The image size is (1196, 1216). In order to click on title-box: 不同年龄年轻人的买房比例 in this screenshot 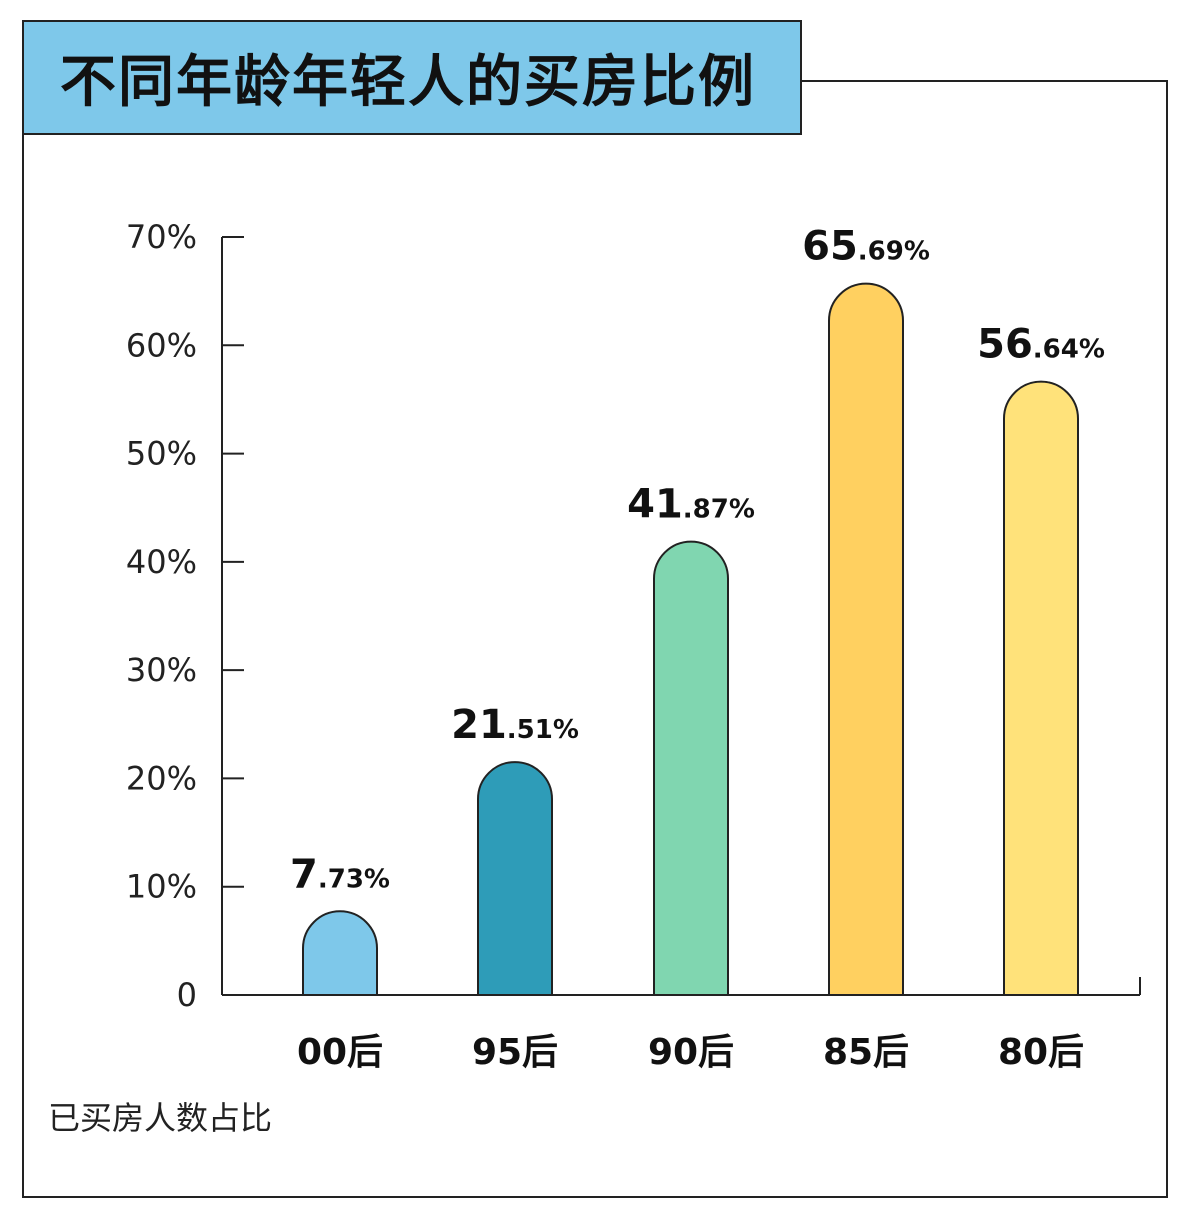, I will do `click(412, 77)`.